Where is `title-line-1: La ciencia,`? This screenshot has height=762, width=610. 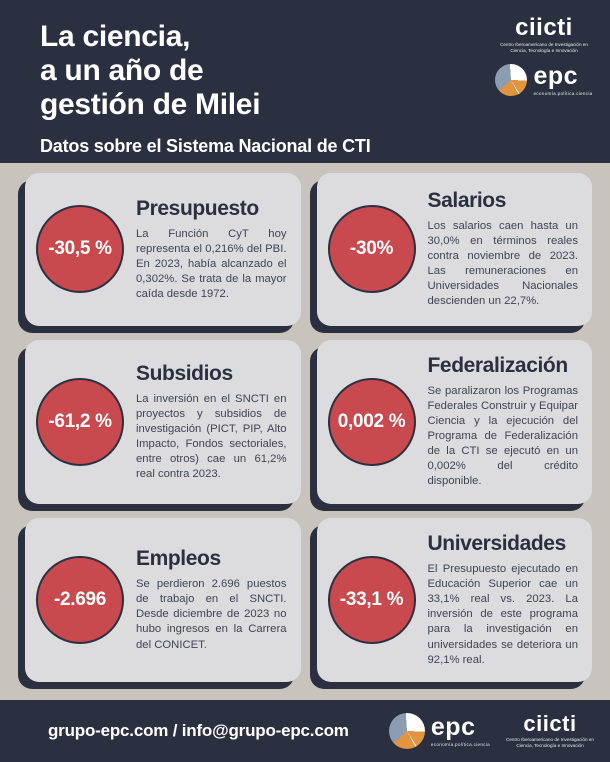
title-line-1: La ciencia, is located at coordinates (115, 36).